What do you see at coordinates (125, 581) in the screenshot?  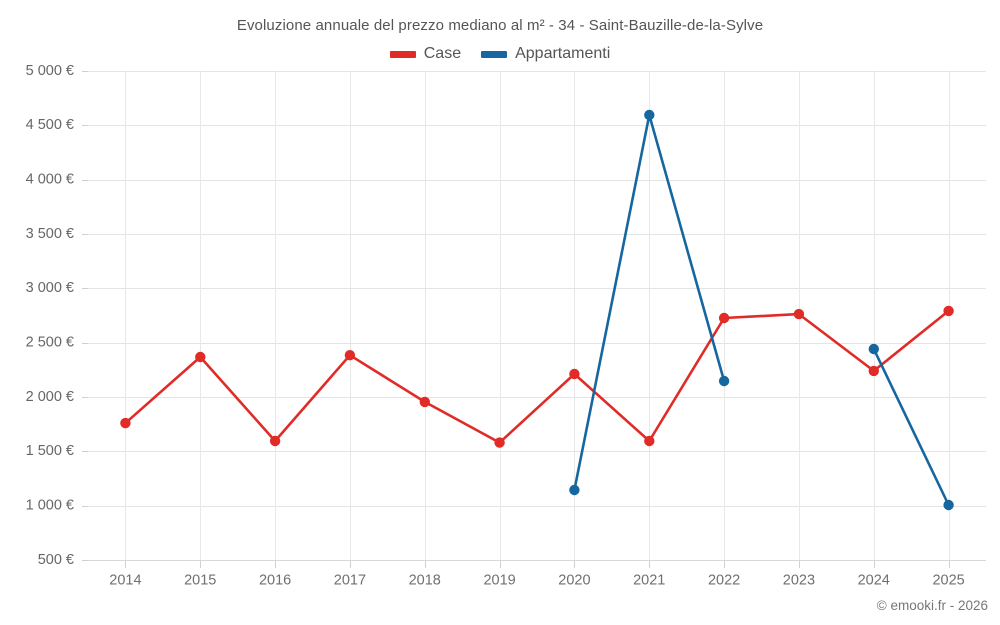 I see `x-axis-tick-label: 2014` at bounding box center [125, 581].